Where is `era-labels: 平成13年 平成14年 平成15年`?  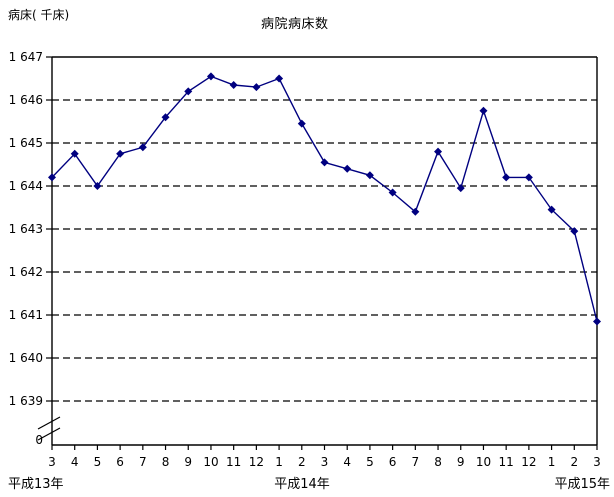 era-labels: 平成13年 平成14年 平成15年 is located at coordinates (309, 484).